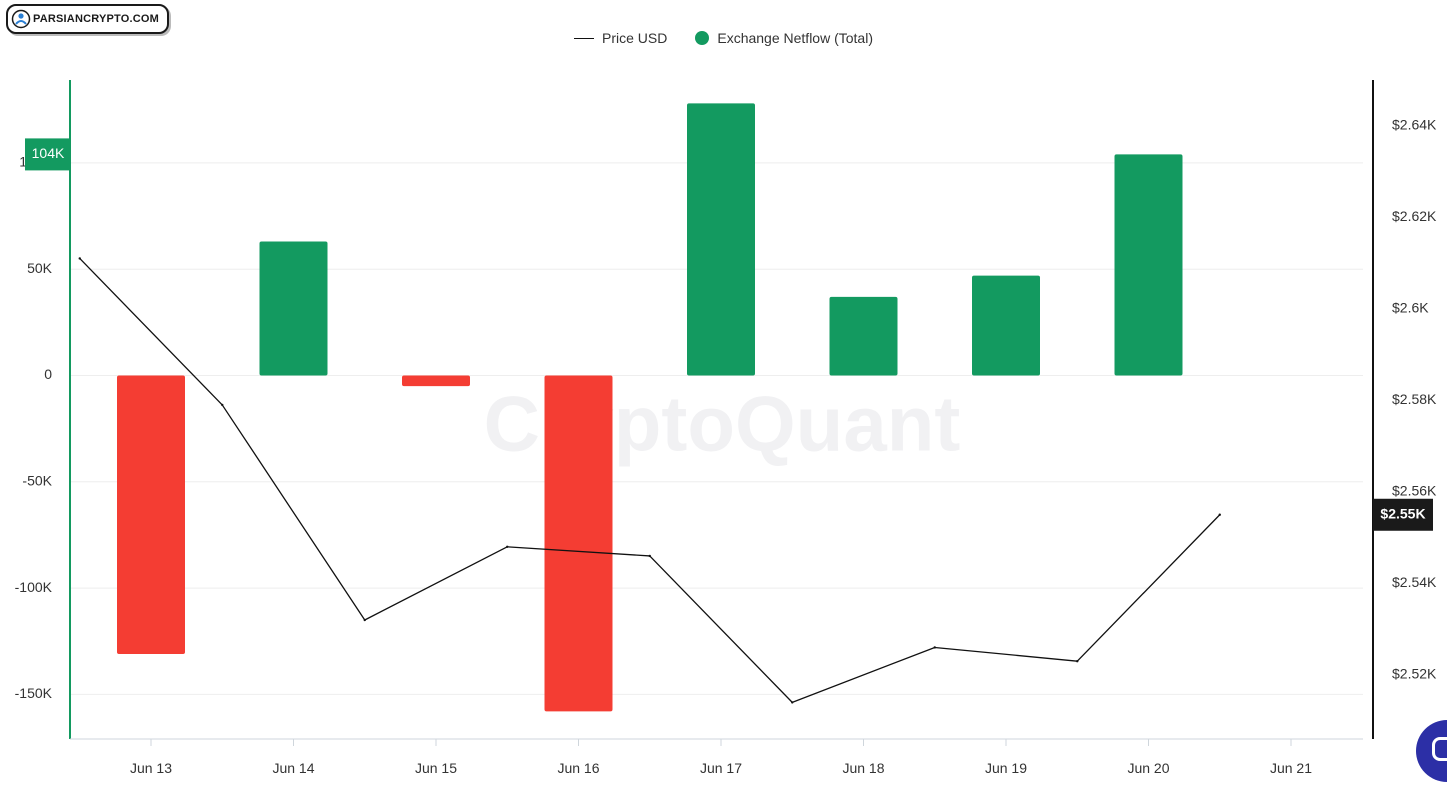 This screenshot has height=796, width=1447. I want to click on right-tick-label: $2.54K, so click(1414, 582).